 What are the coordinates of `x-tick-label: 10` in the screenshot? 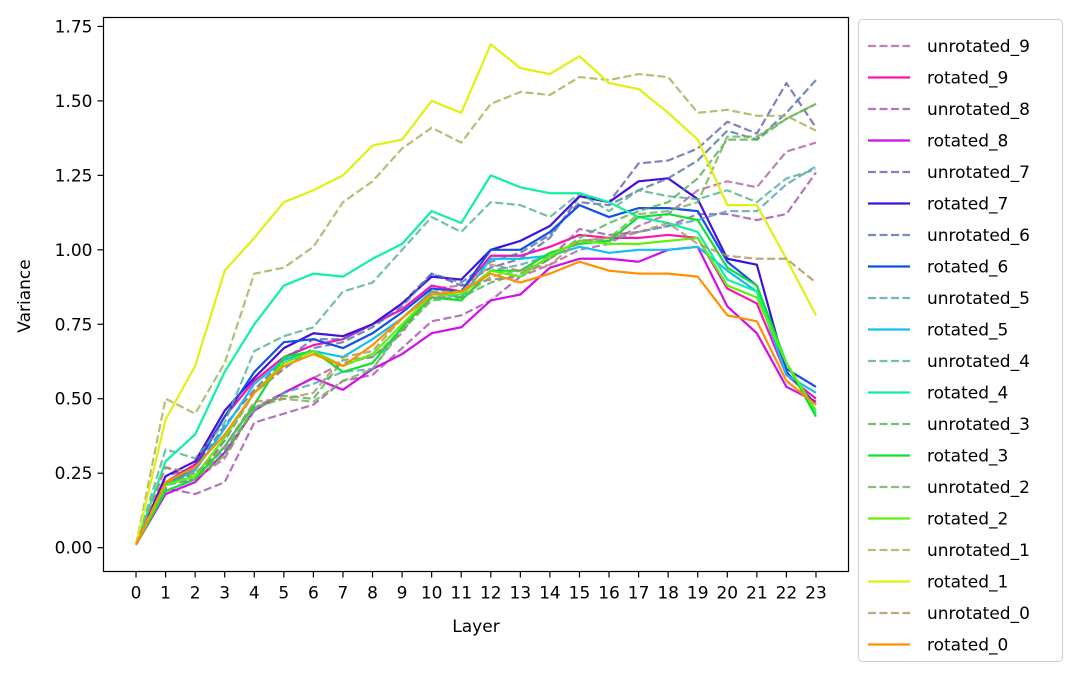 It's located at (432, 594).